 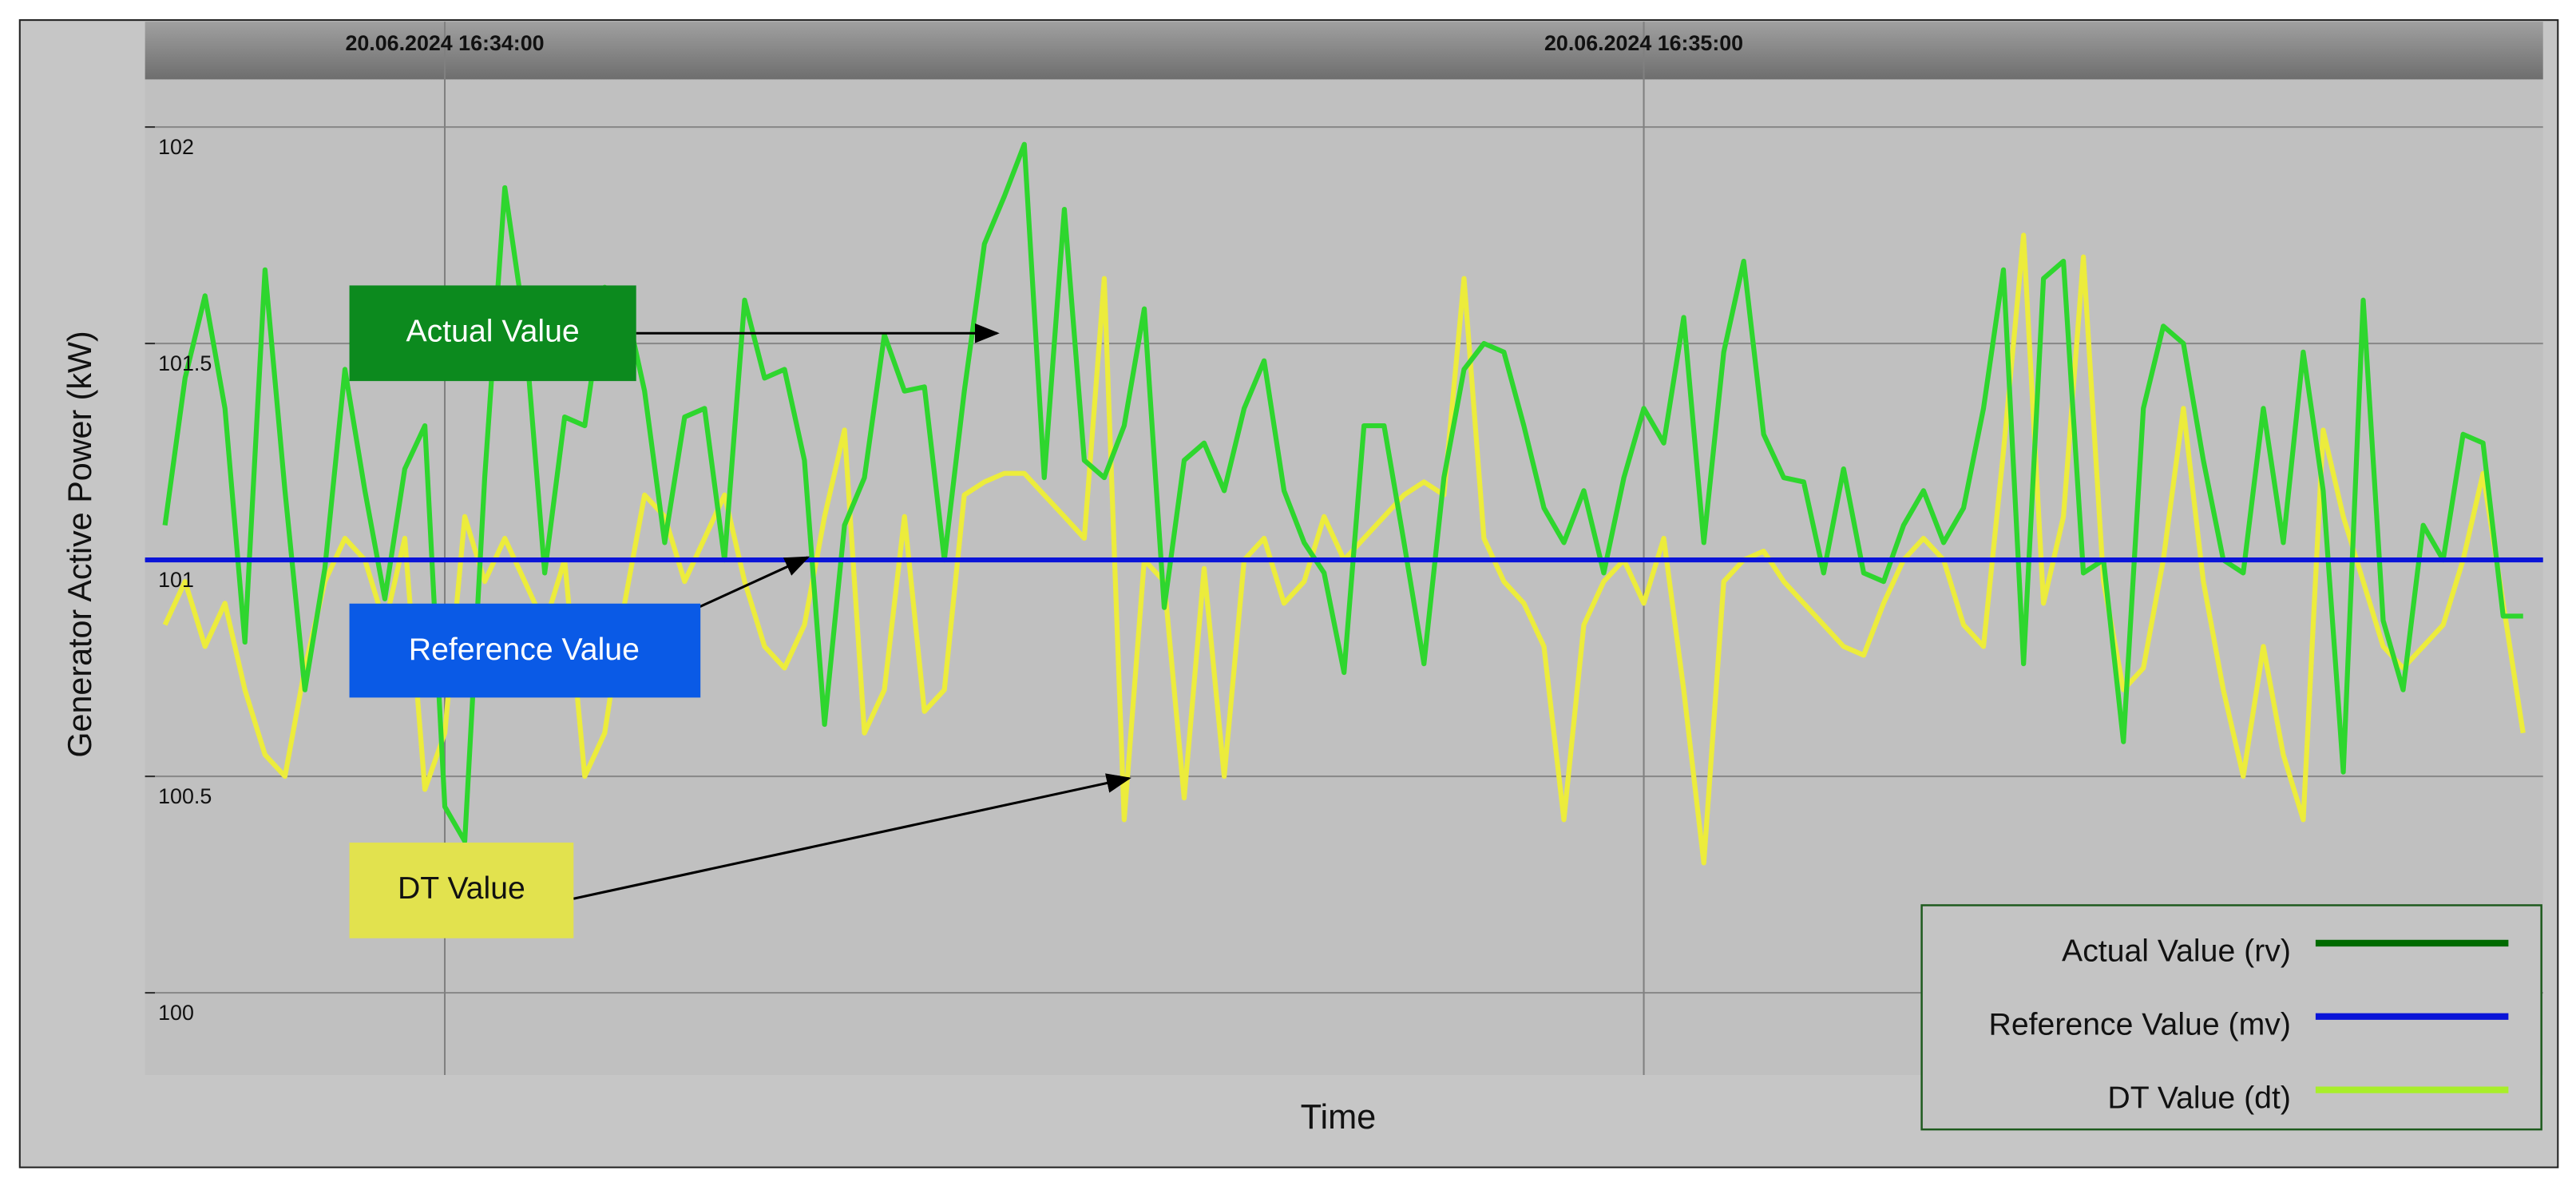 I want to click on annotation-text: Reference Value, so click(x=524, y=650).